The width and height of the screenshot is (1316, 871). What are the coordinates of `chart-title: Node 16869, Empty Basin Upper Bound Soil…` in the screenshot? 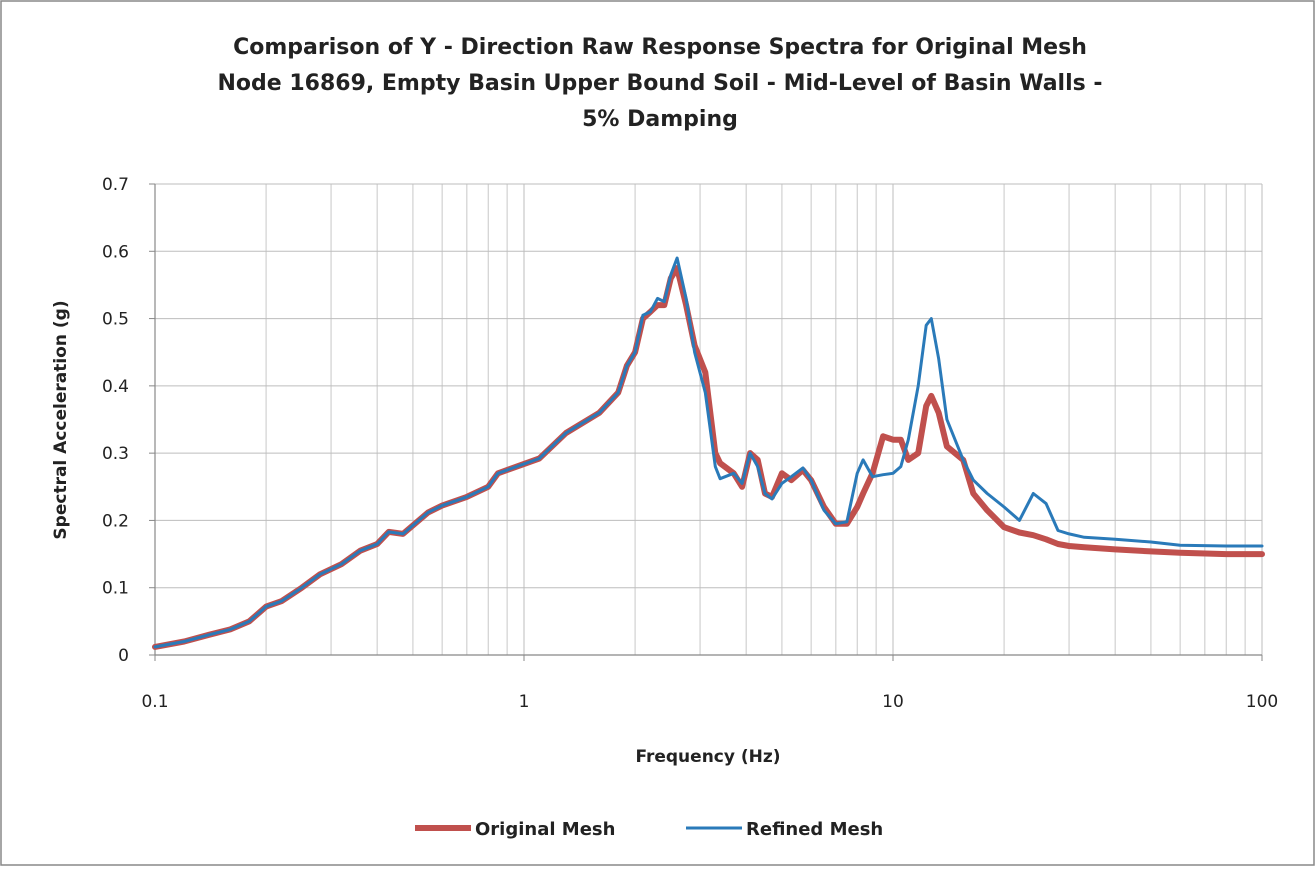 It's located at (659, 83).